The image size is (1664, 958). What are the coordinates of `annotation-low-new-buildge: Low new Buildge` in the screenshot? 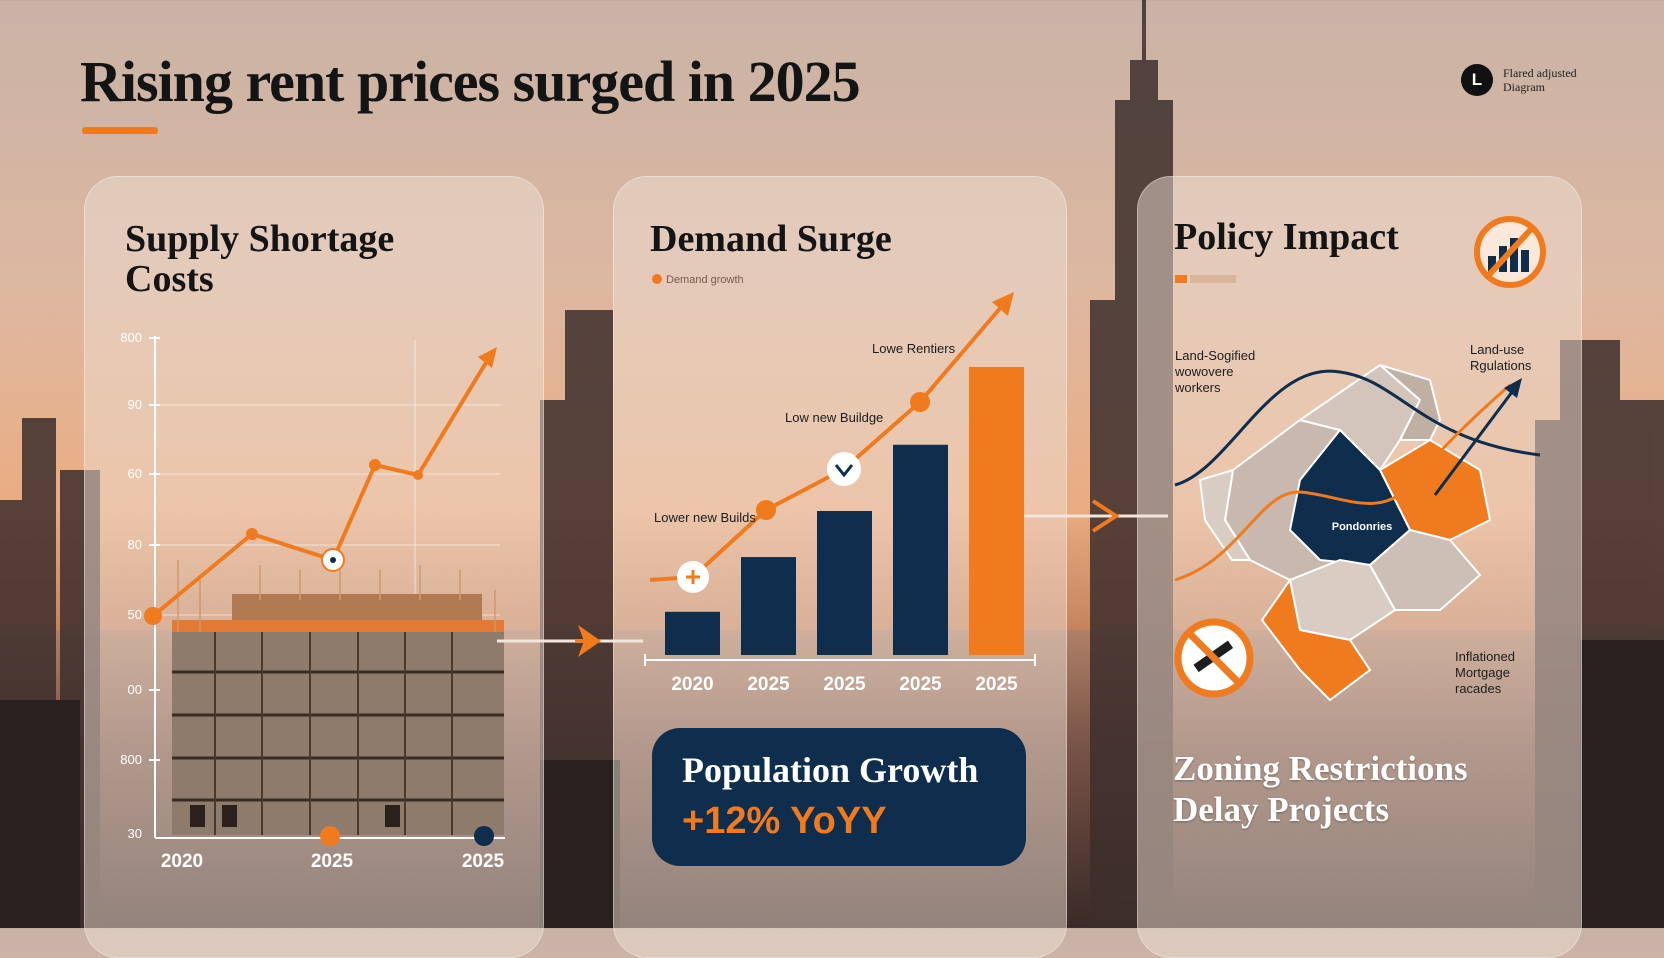 It's located at (834, 417).